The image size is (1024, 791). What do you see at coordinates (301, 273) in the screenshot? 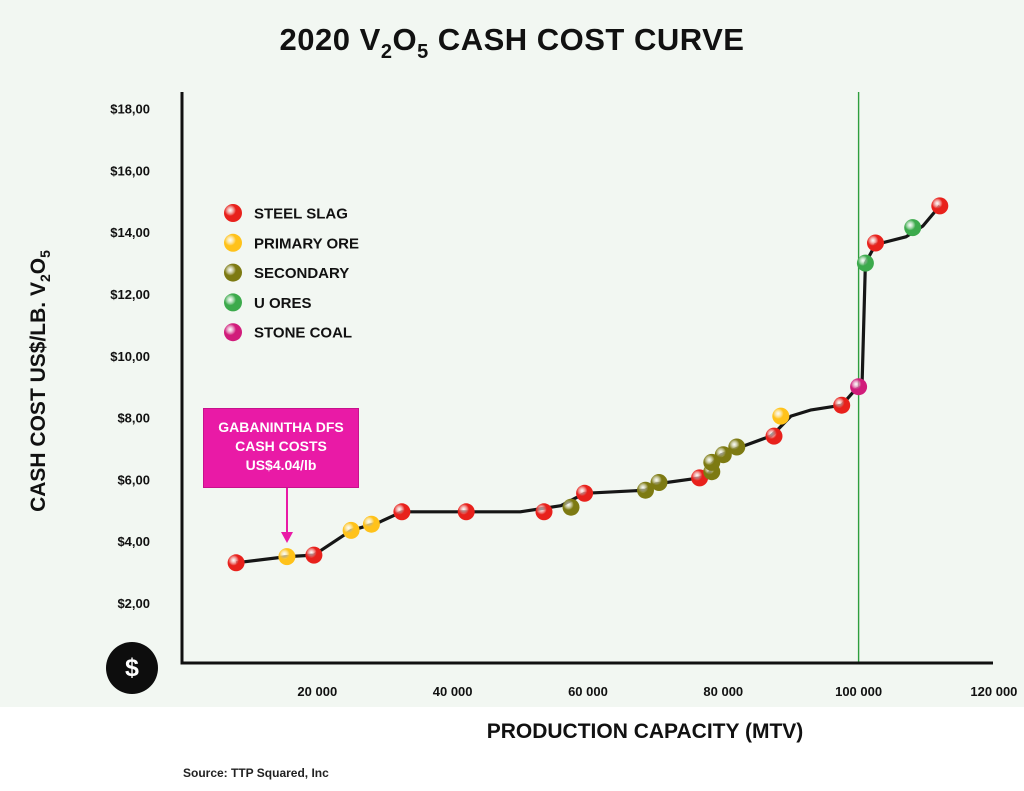
I see `legend-label-secondary: SECONDARY` at bounding box center [301, 273].